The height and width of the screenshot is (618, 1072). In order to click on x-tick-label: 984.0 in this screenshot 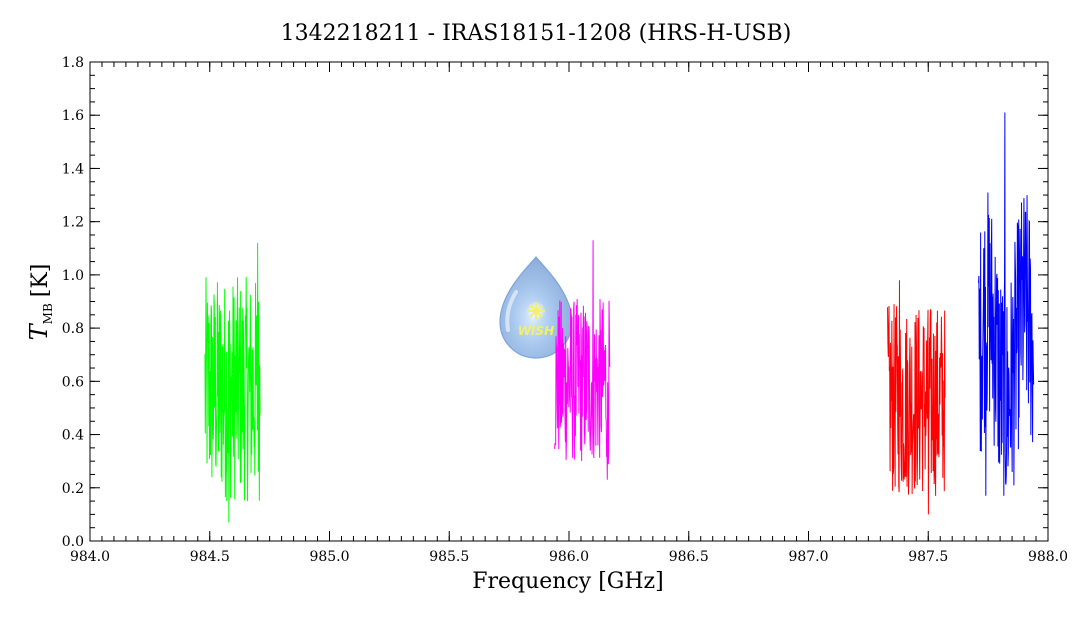, I will do `click(90, 557)`.